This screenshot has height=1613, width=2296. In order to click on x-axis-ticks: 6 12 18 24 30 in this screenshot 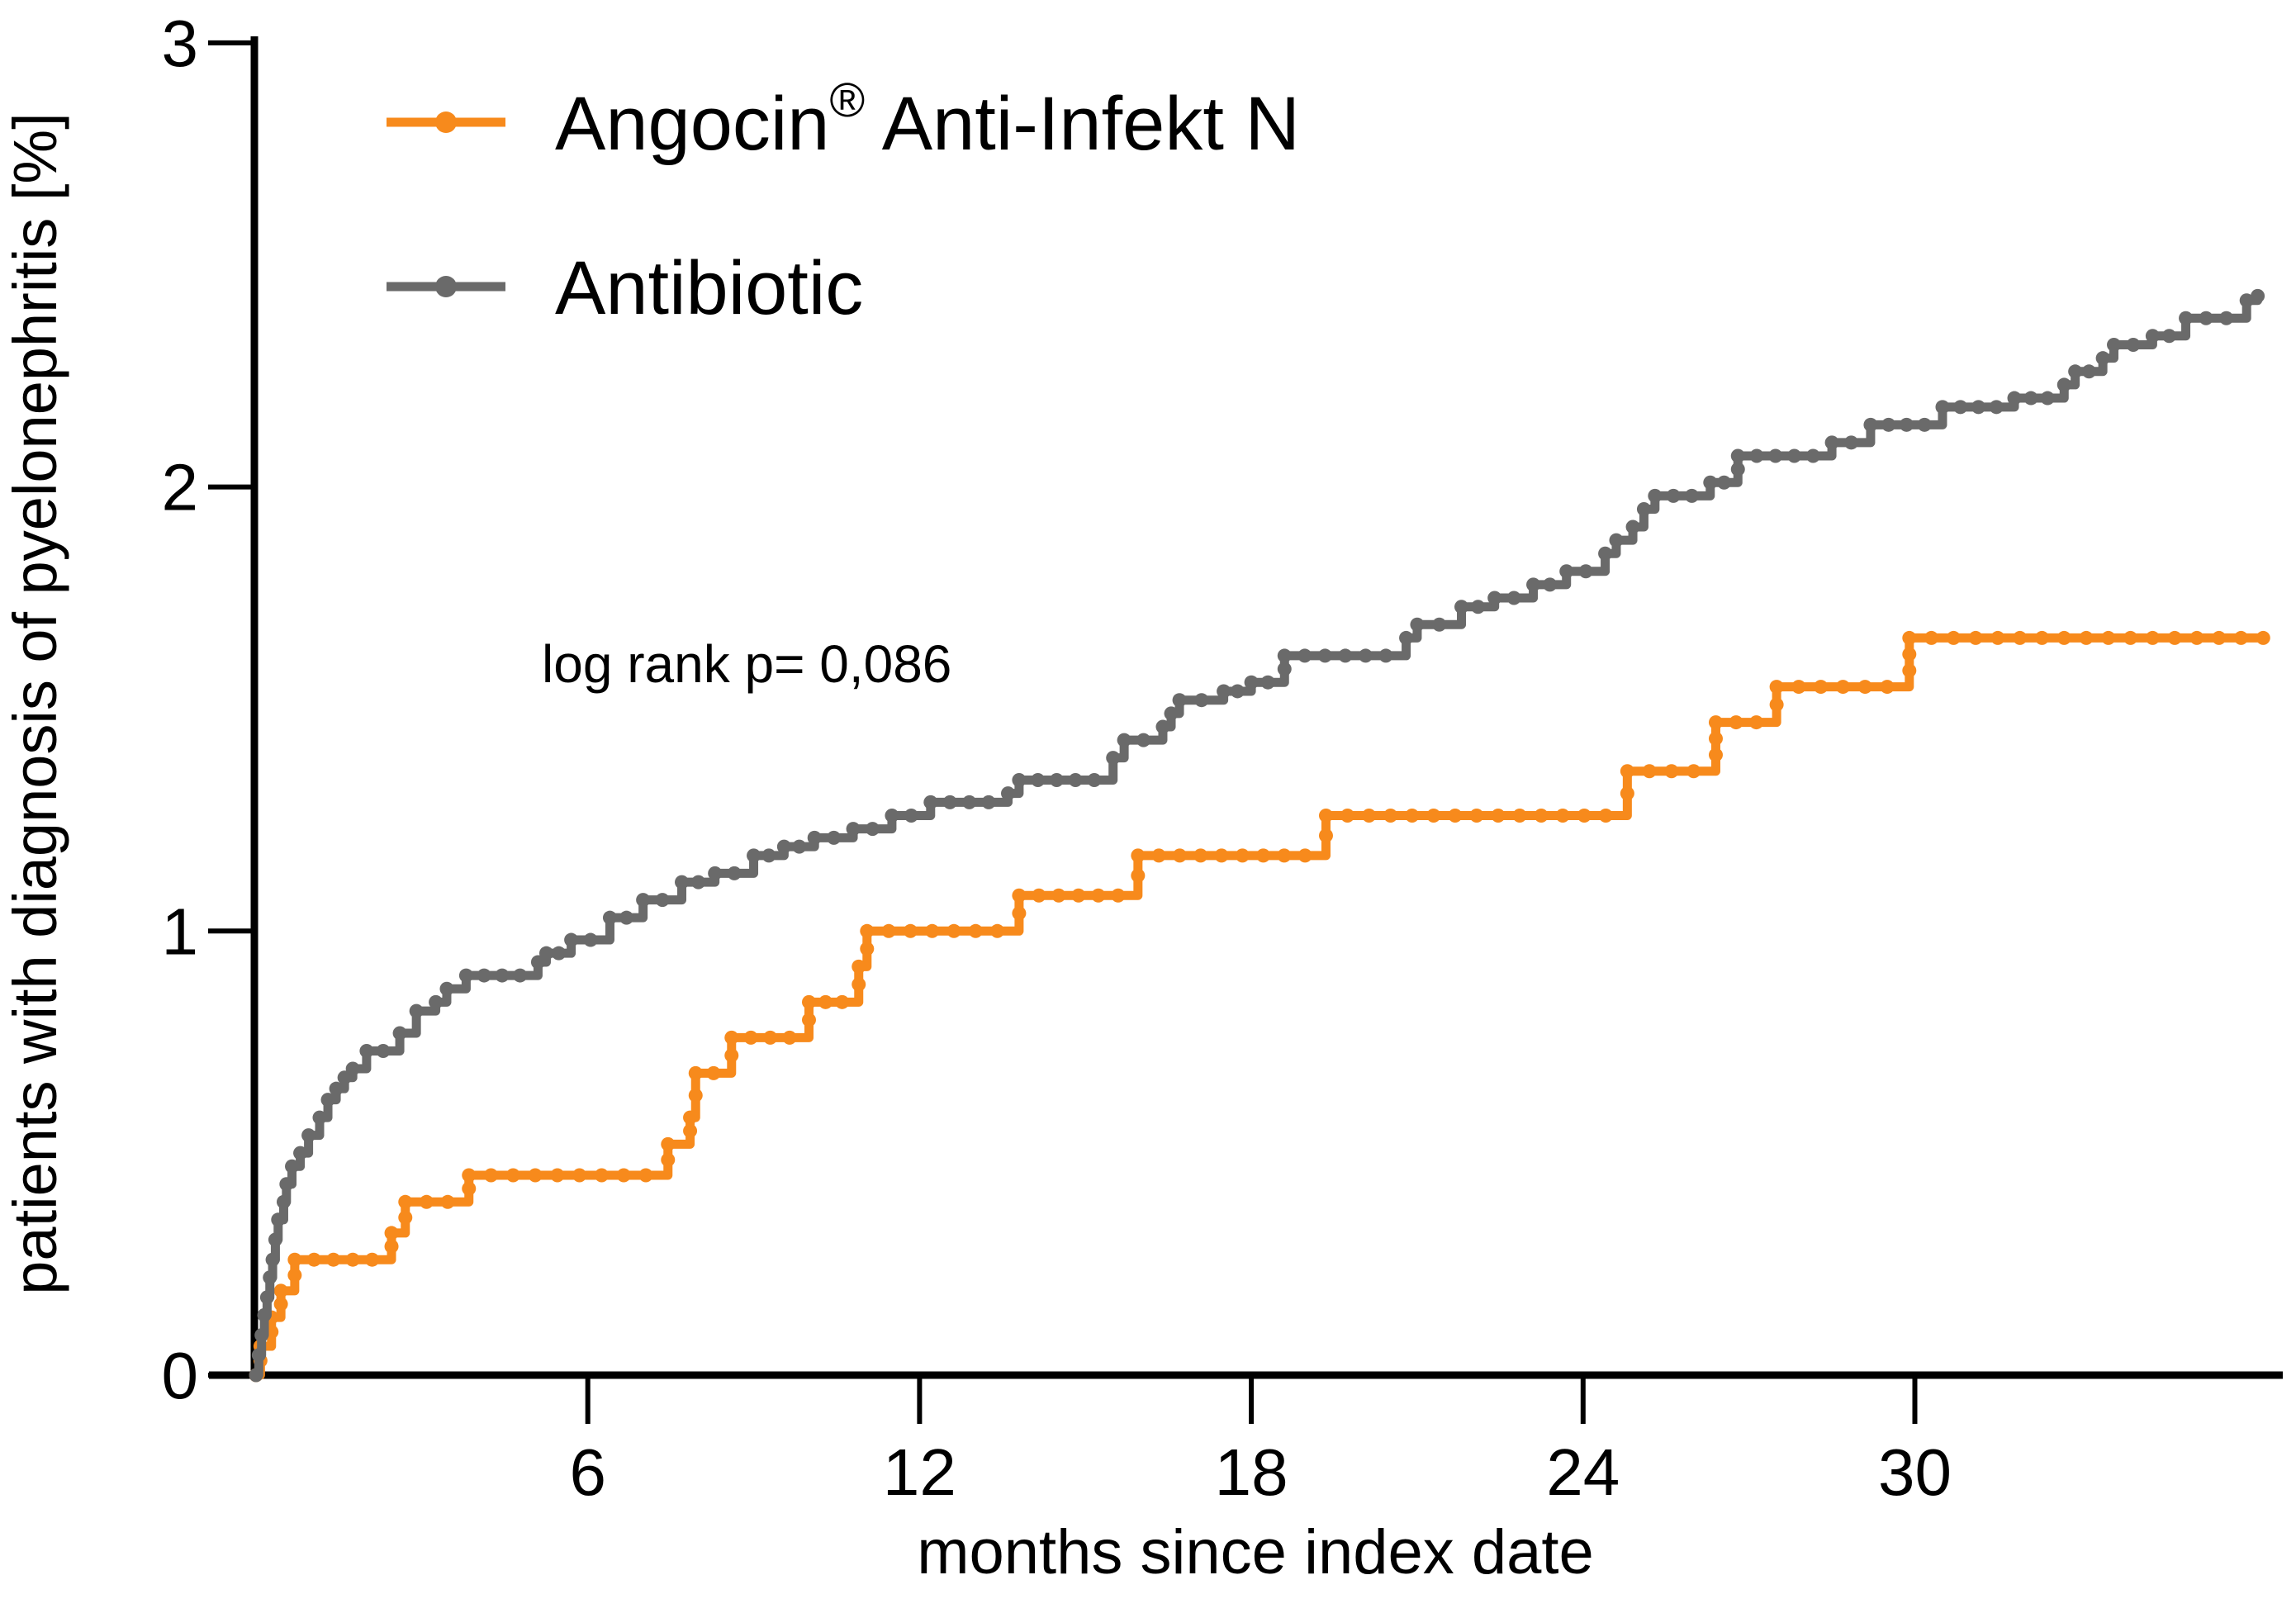, I will do `click(1260, 1442)`.